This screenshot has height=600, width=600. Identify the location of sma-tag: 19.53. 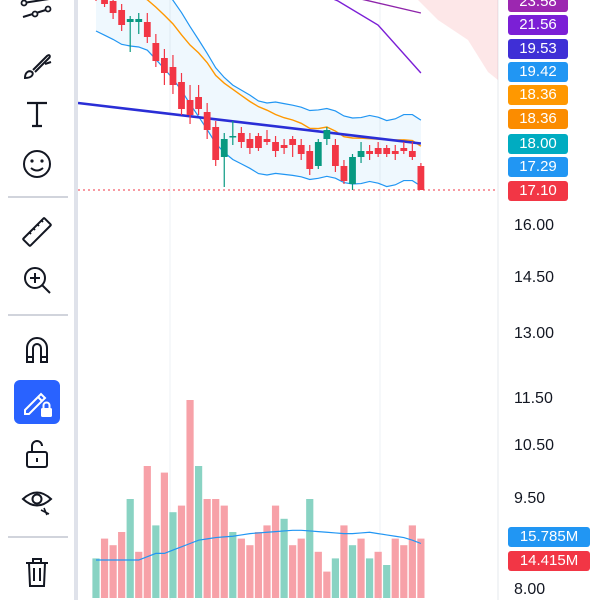
(538, 49).